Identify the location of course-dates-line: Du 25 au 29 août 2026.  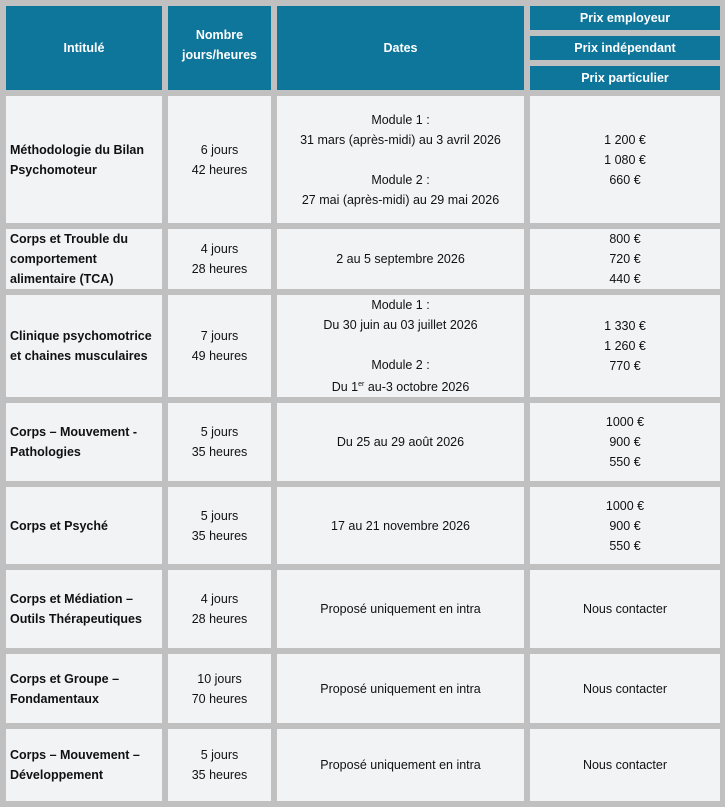
(400, 442).